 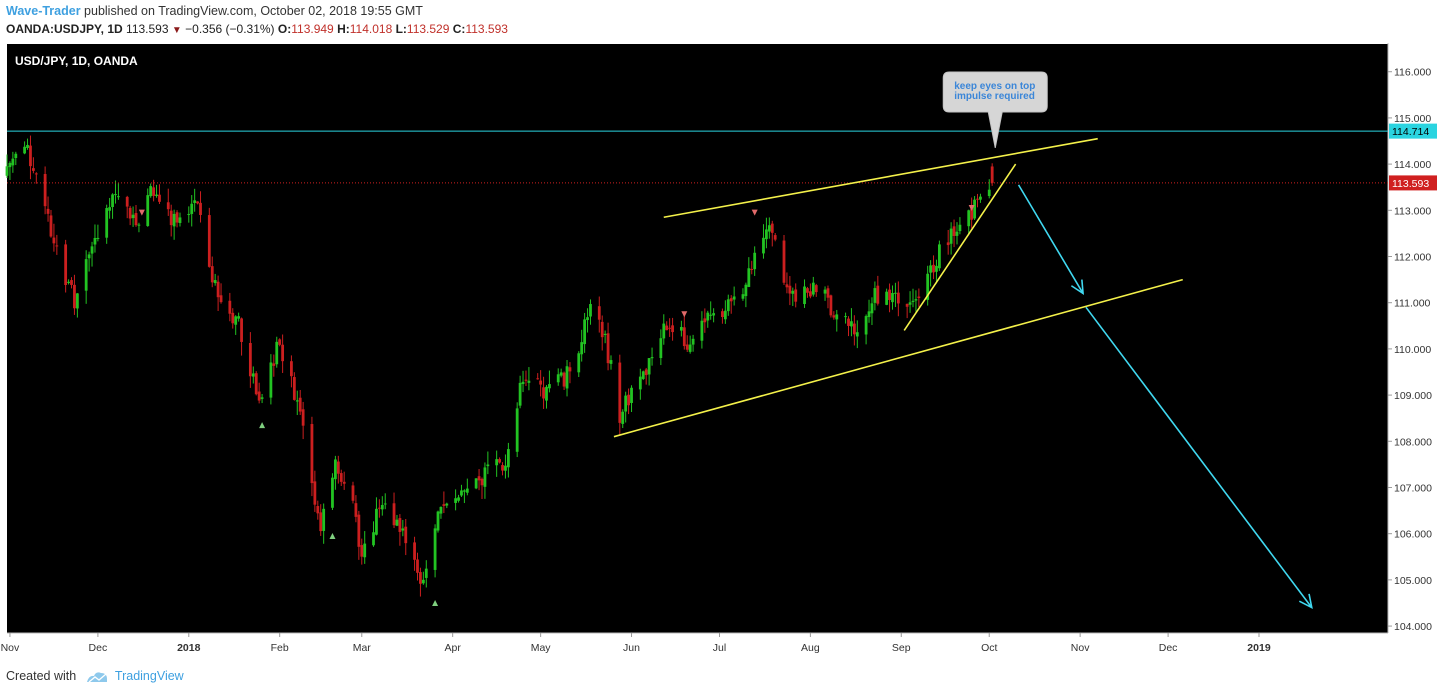 I want to click on low-label: L:, so click(x=401, y=29).